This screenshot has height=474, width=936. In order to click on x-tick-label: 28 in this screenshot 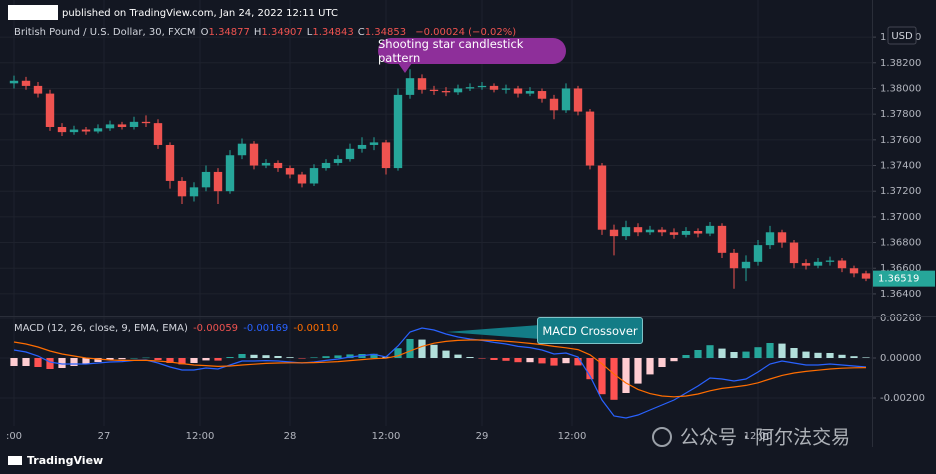, I will do `click(290, 436)`.